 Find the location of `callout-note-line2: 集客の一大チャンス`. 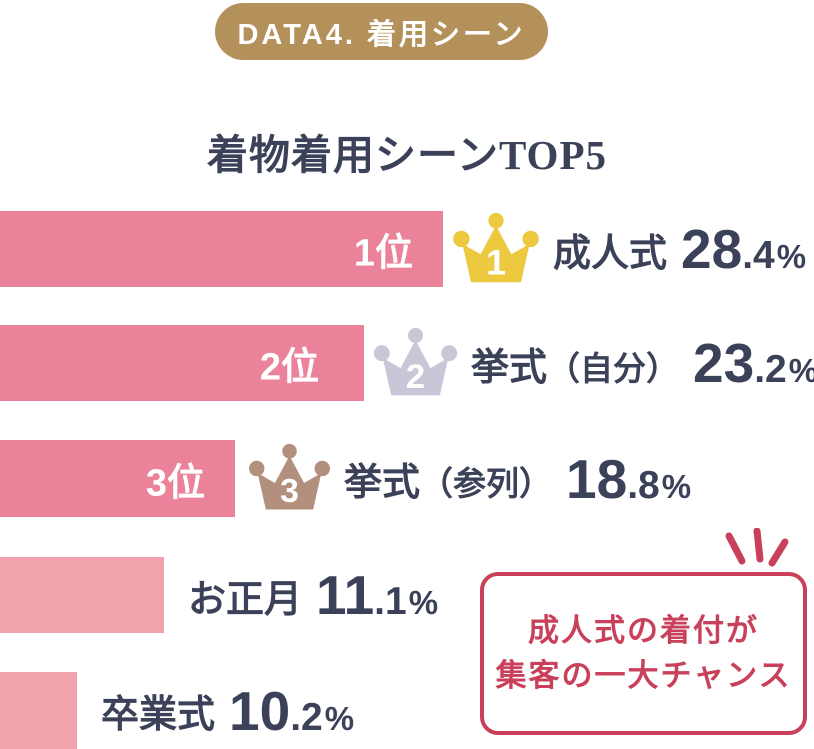

callout-note-line2: 集客の一大チャンス is located at coordinates (643, 675).